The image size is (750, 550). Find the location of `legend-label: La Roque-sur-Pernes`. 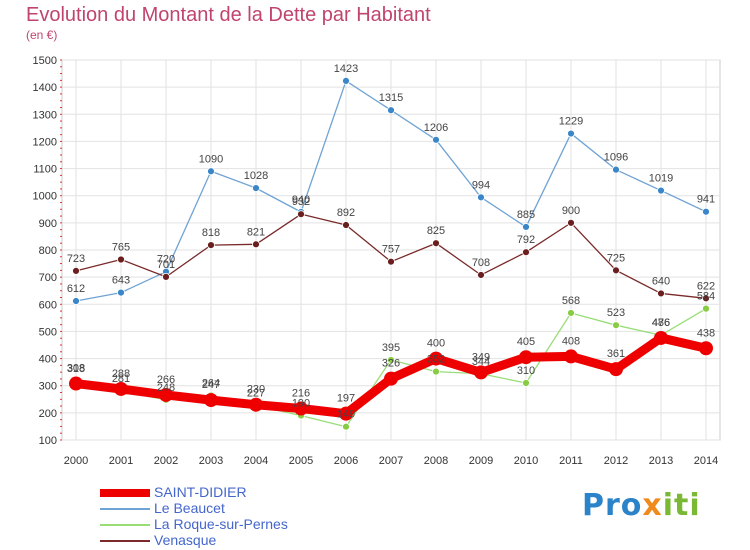

legend-label: La Roque-sur-Pernes is located at coordinates (221, 524).